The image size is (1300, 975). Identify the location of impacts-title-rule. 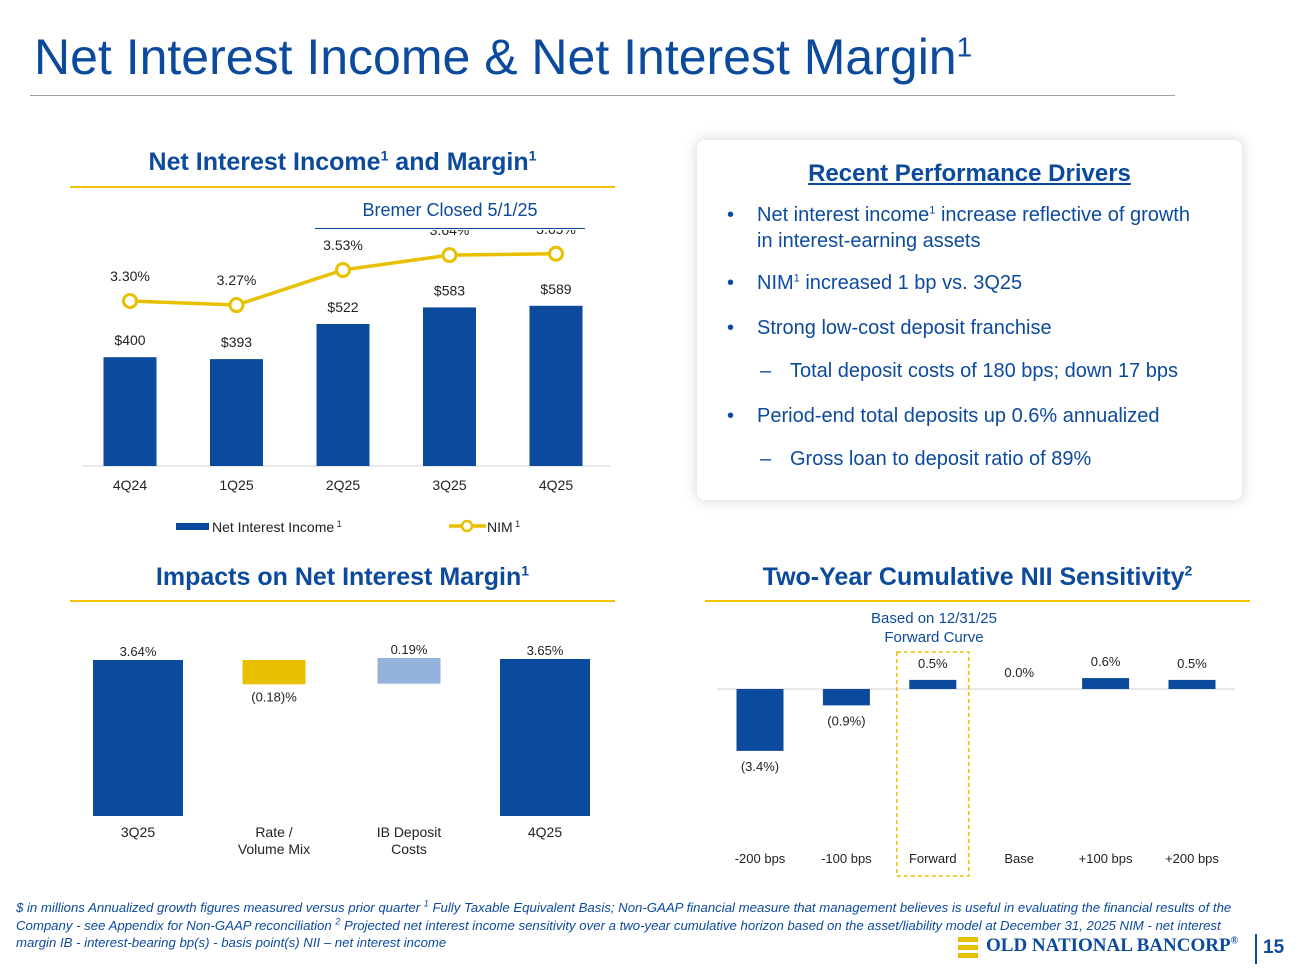
(342, 601).